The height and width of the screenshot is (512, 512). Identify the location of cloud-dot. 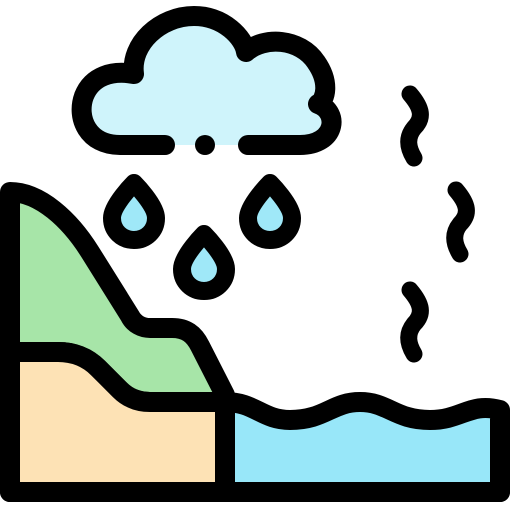
(205, 145).